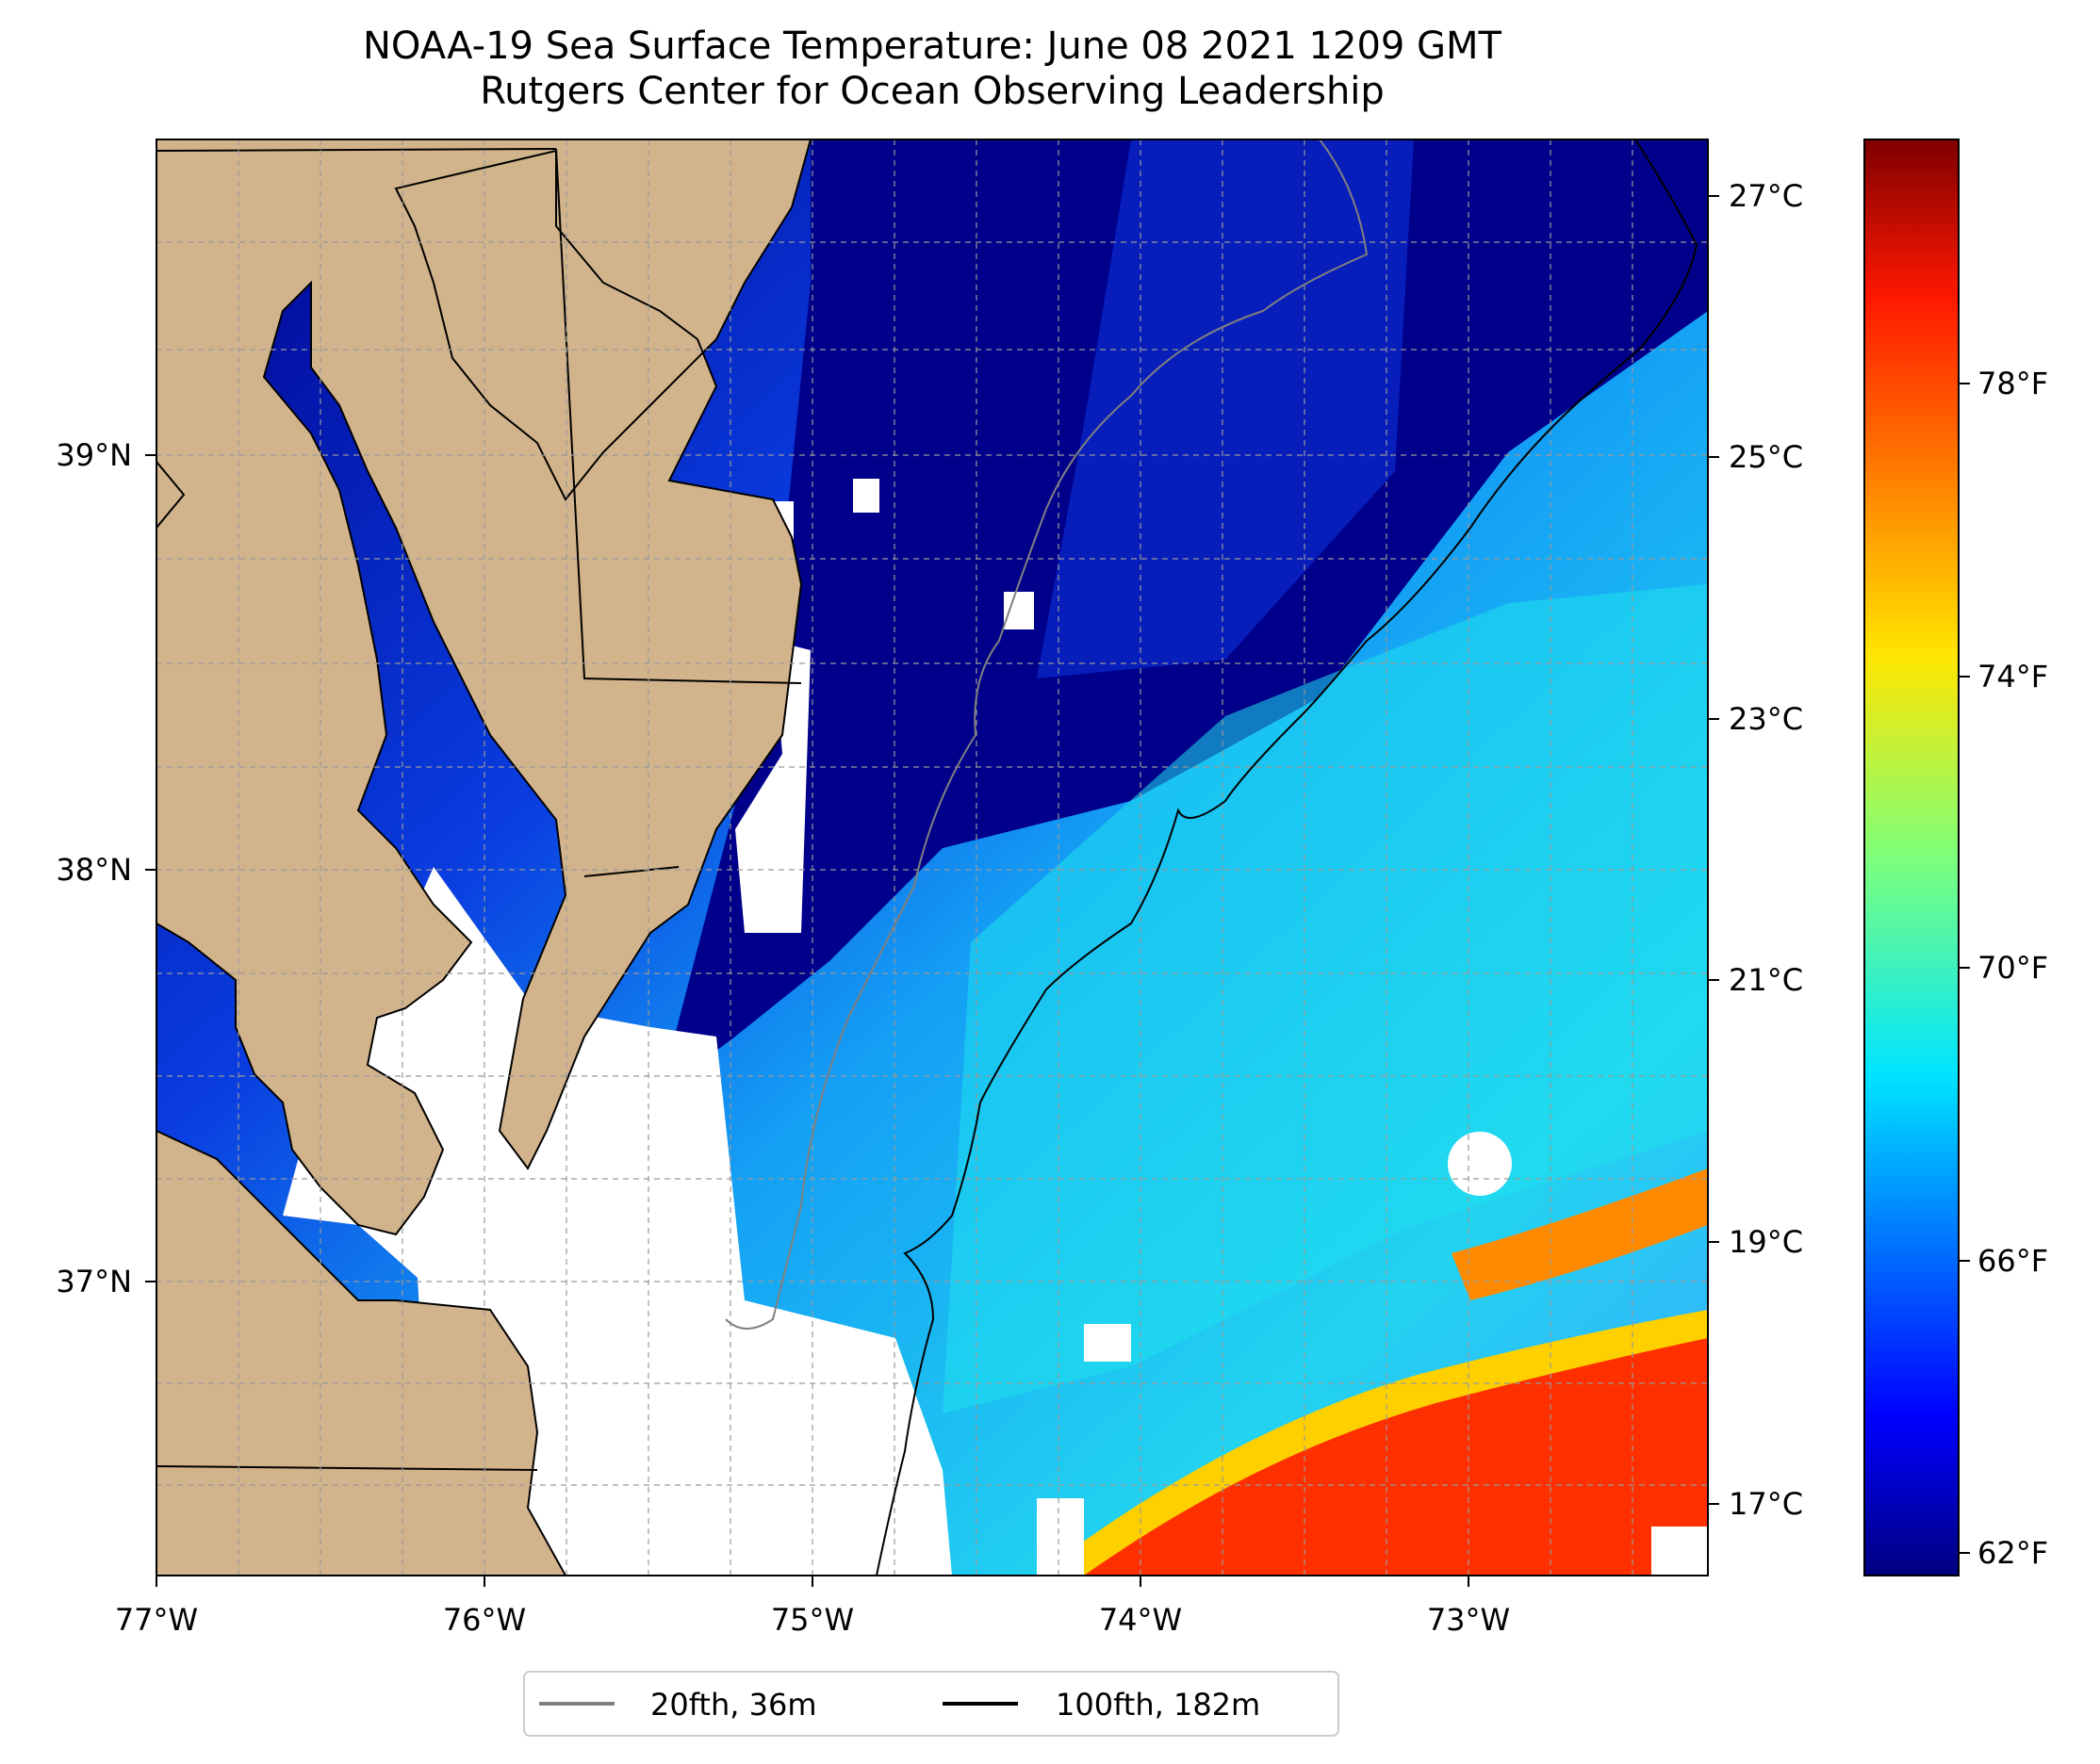  Describe the element at coordinates (1766, 980) in the screenshot. I see `celsius-tick-label: 21°C` at that location.